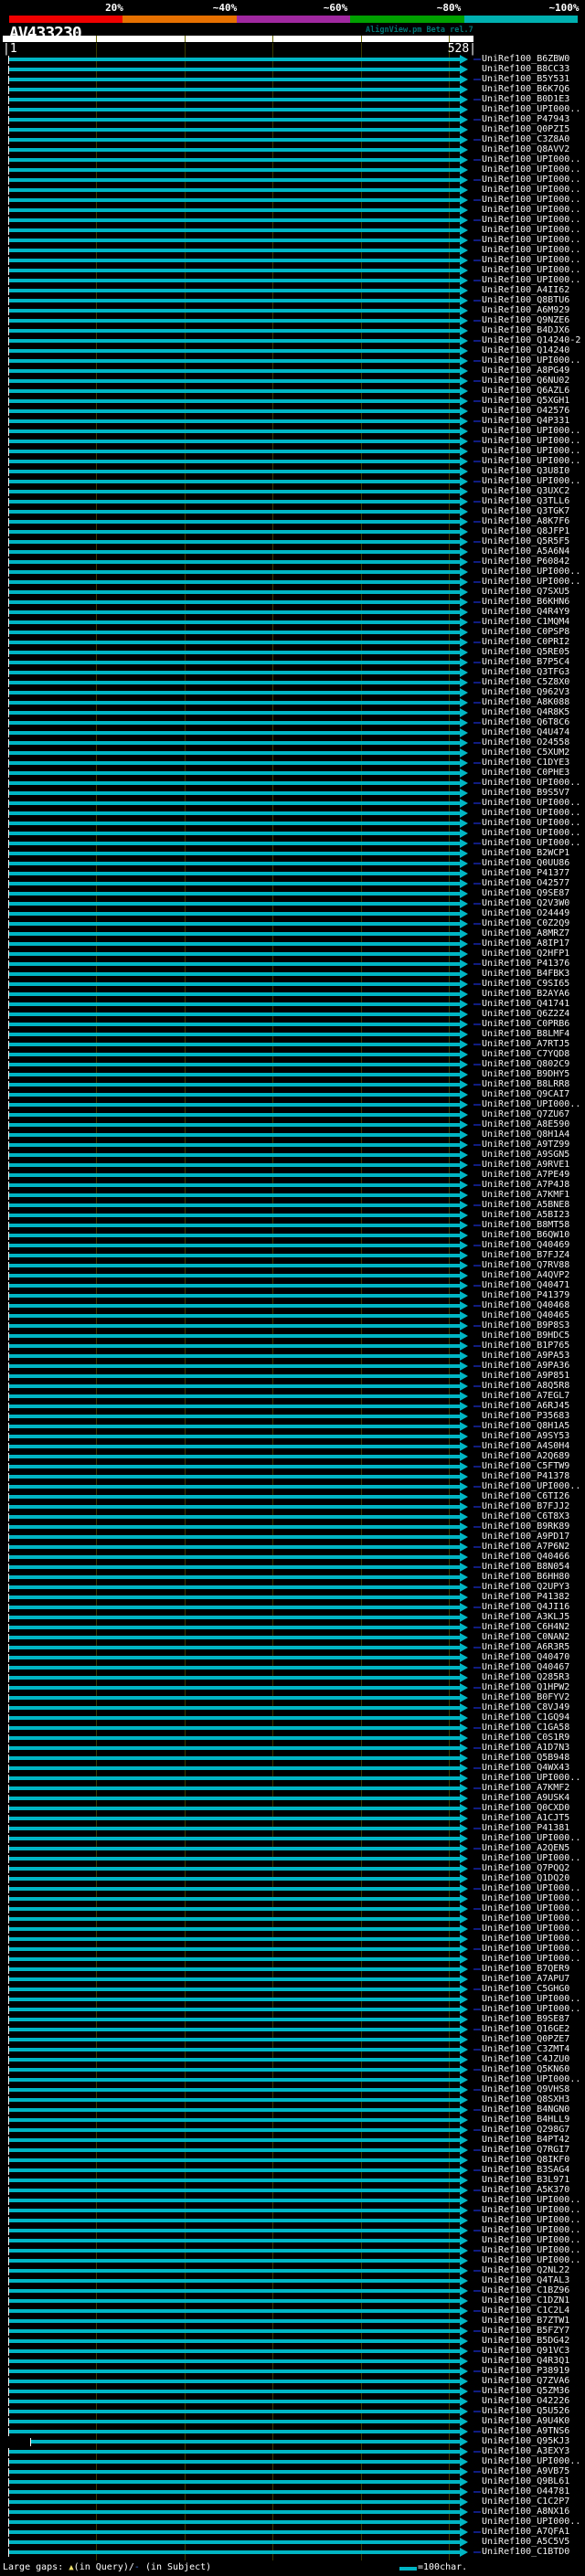 The image size is (585, 2576). Describe the element at coordinates (526, 2140) in the screenshot. I see `hit-label: UniRef100_B4PT42` at that location.